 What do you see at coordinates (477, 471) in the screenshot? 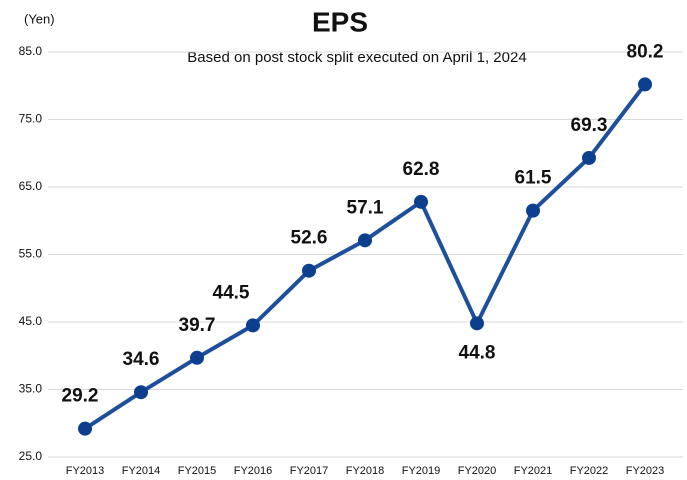
I see `x-tick-label: FY2020` at bounding box center [477, 471].